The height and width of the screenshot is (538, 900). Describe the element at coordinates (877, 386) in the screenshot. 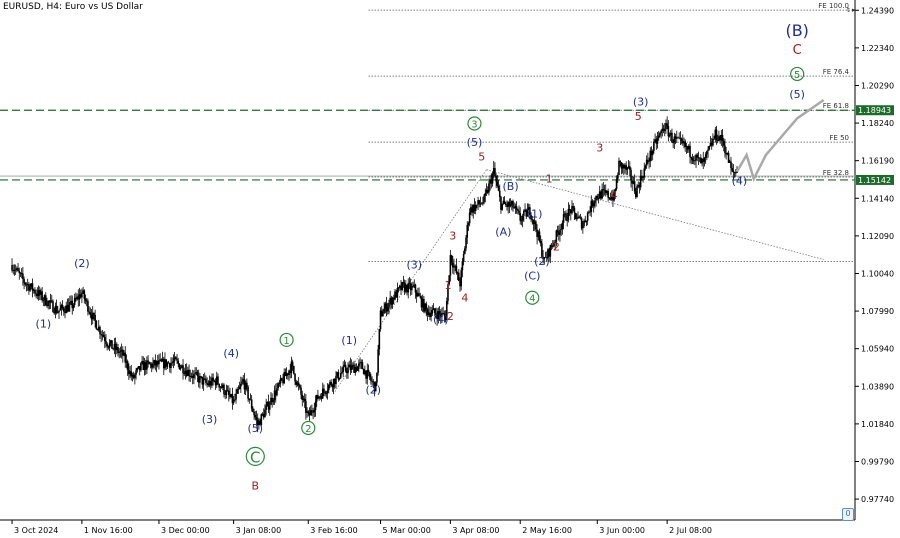

I see `price-tick-label: 1.03890` at that location.